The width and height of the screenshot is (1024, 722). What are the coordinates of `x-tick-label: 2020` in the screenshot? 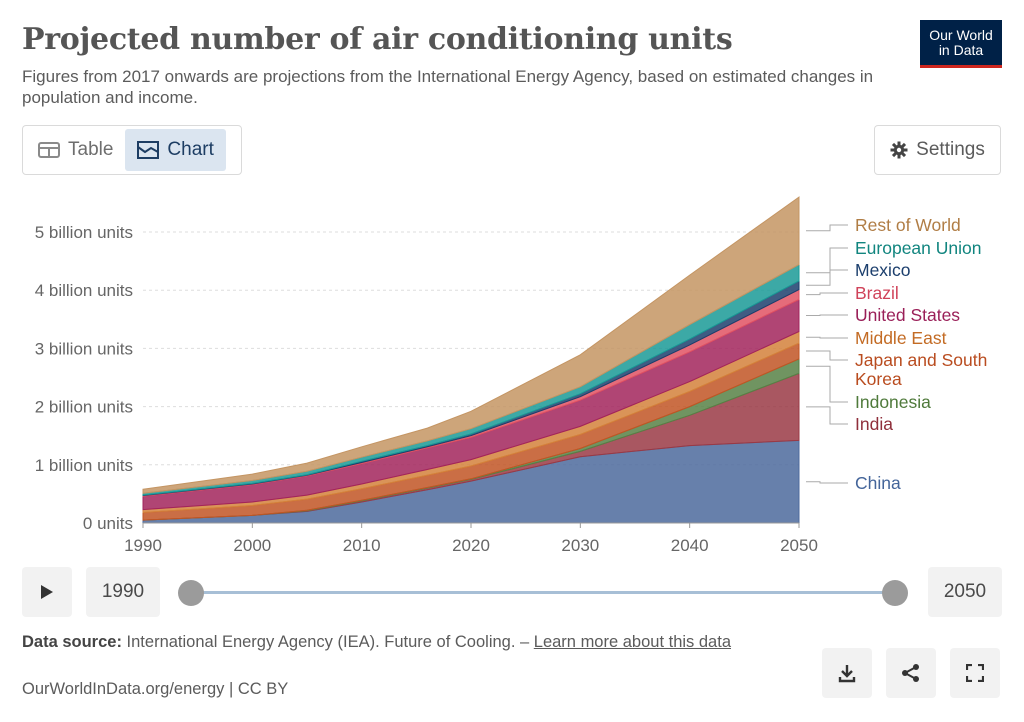 It's located at (471, 545).